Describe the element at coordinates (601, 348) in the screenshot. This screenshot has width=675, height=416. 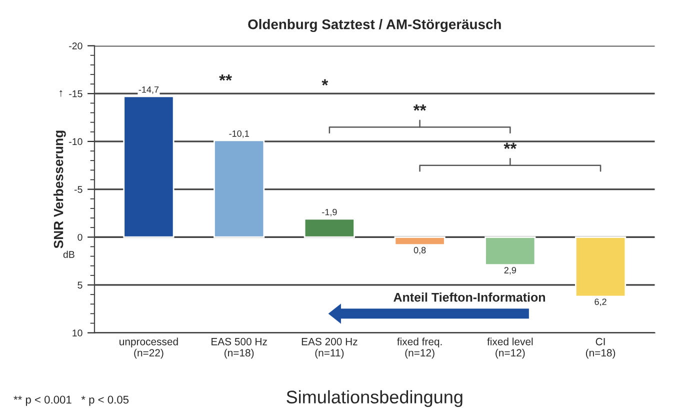
I see `x-tick-label: CI (n=18)` at that location.